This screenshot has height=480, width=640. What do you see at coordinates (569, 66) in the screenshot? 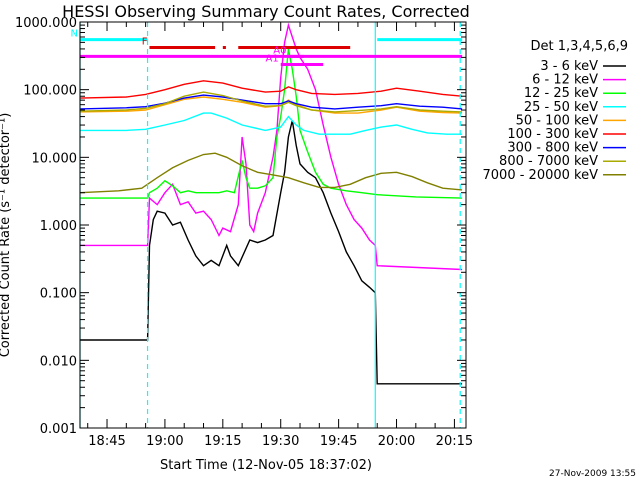
I see `legend-label-1: 3 - 6 keV` at bounding box center [569, 66].